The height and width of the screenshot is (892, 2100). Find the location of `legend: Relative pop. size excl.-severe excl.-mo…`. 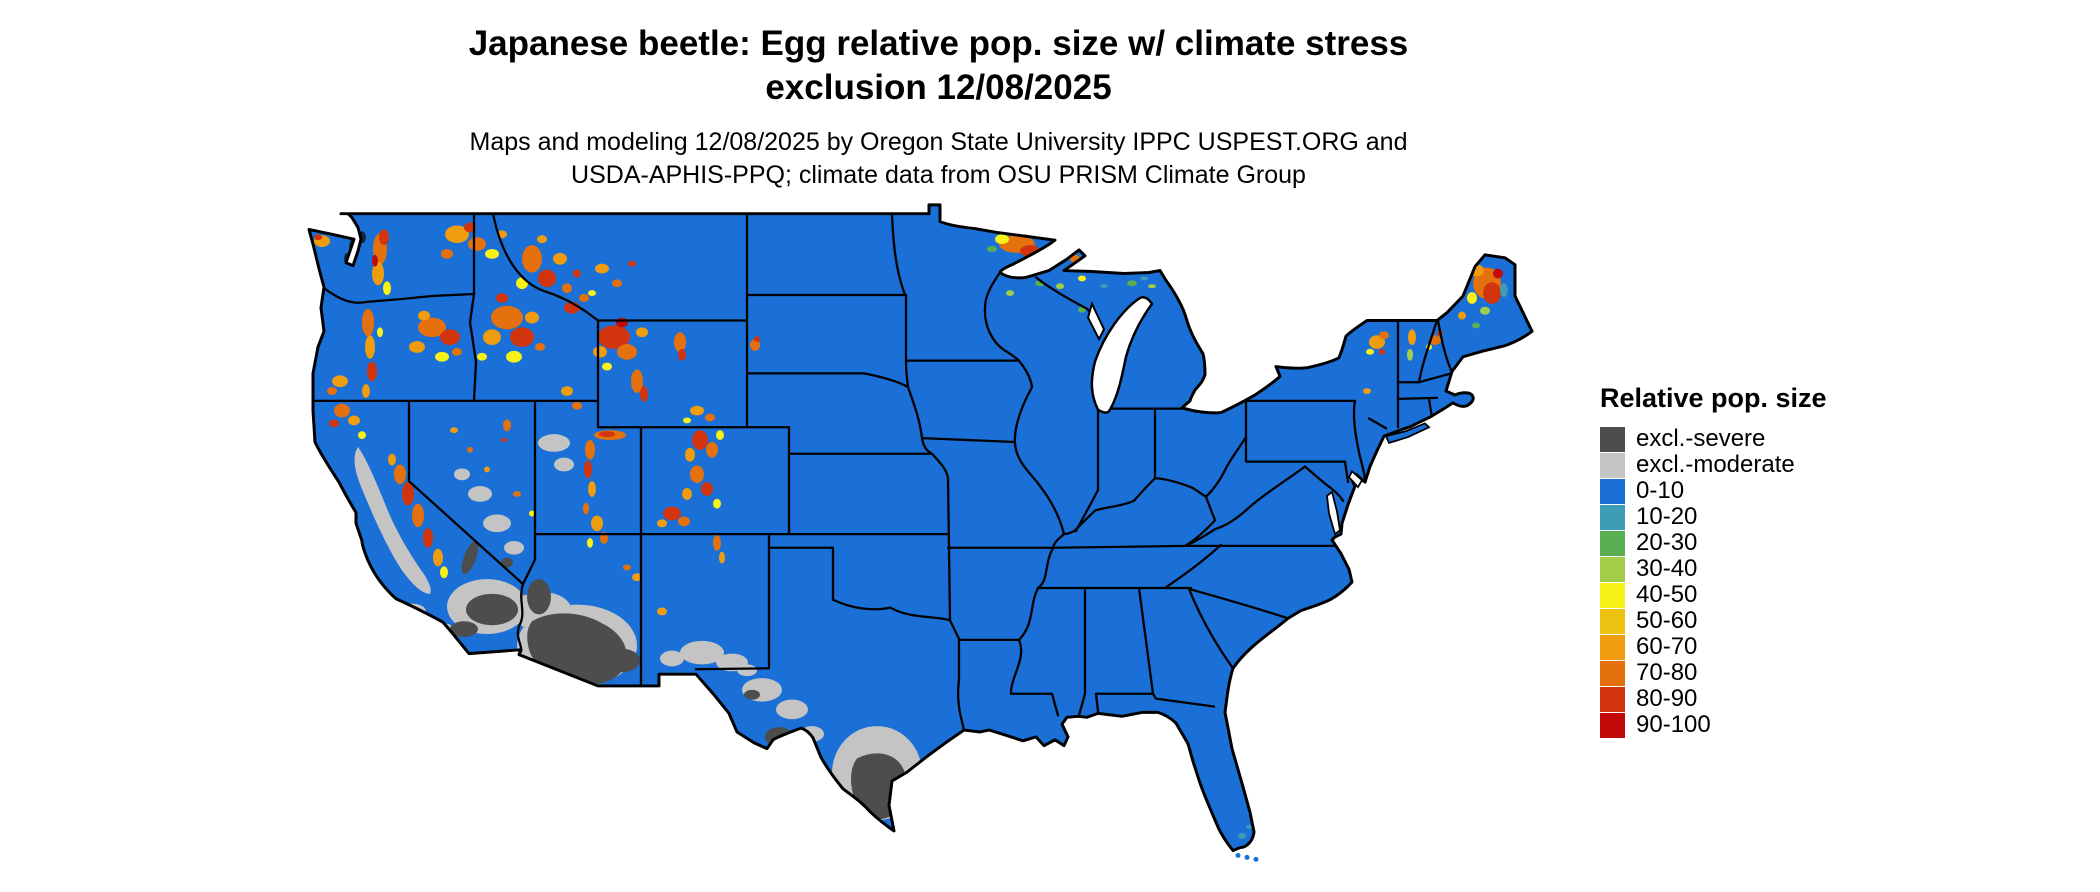

legend: Relative pop. size excl.-severe excl.-mo… is located at coordinates (1713, 560).